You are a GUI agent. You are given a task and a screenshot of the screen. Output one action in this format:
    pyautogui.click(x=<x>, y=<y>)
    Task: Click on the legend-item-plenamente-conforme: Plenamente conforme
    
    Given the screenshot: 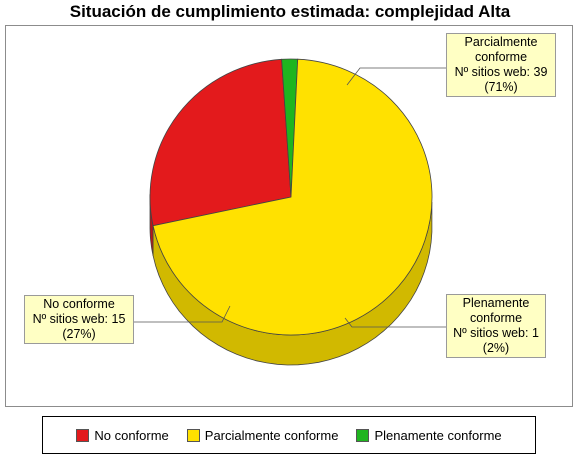 What is the action you would take?
    pyautogui.click(x=429, y=435)
    